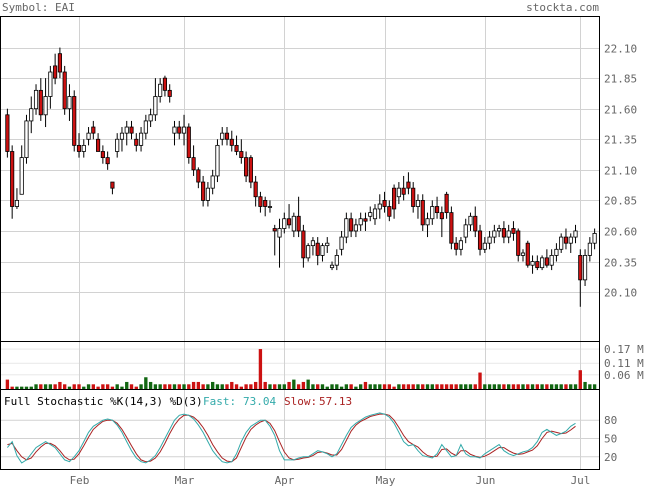 Image resolution: width=655 pixels, height=486 pixels. What do you see at coordinates (562, 7) in the screenshot?
I see `site-link: stockta.com` at bounding box center [562, 7].